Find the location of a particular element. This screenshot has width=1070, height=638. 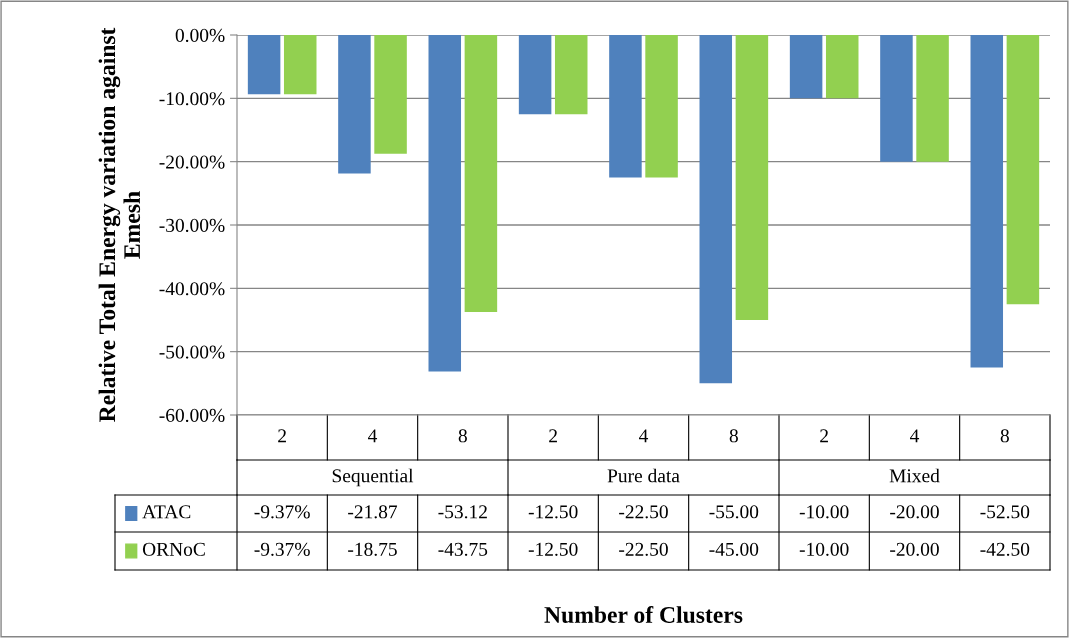

y-tick-label: -40.00% is located at coordinates (192, 289).